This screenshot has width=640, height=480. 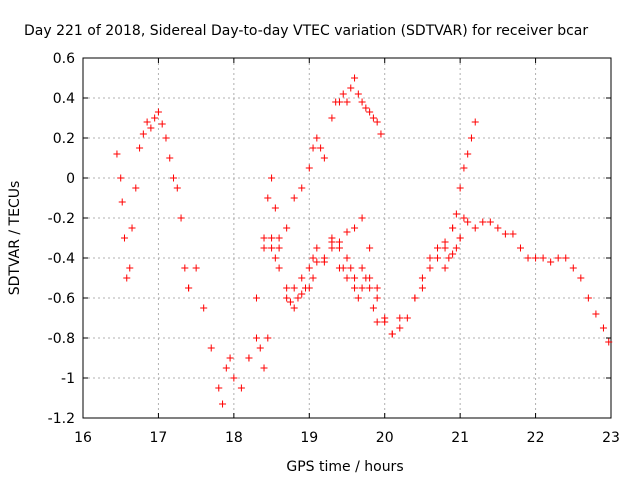 I want to click on x-tick-label: 23, so click(x=611, y=438).